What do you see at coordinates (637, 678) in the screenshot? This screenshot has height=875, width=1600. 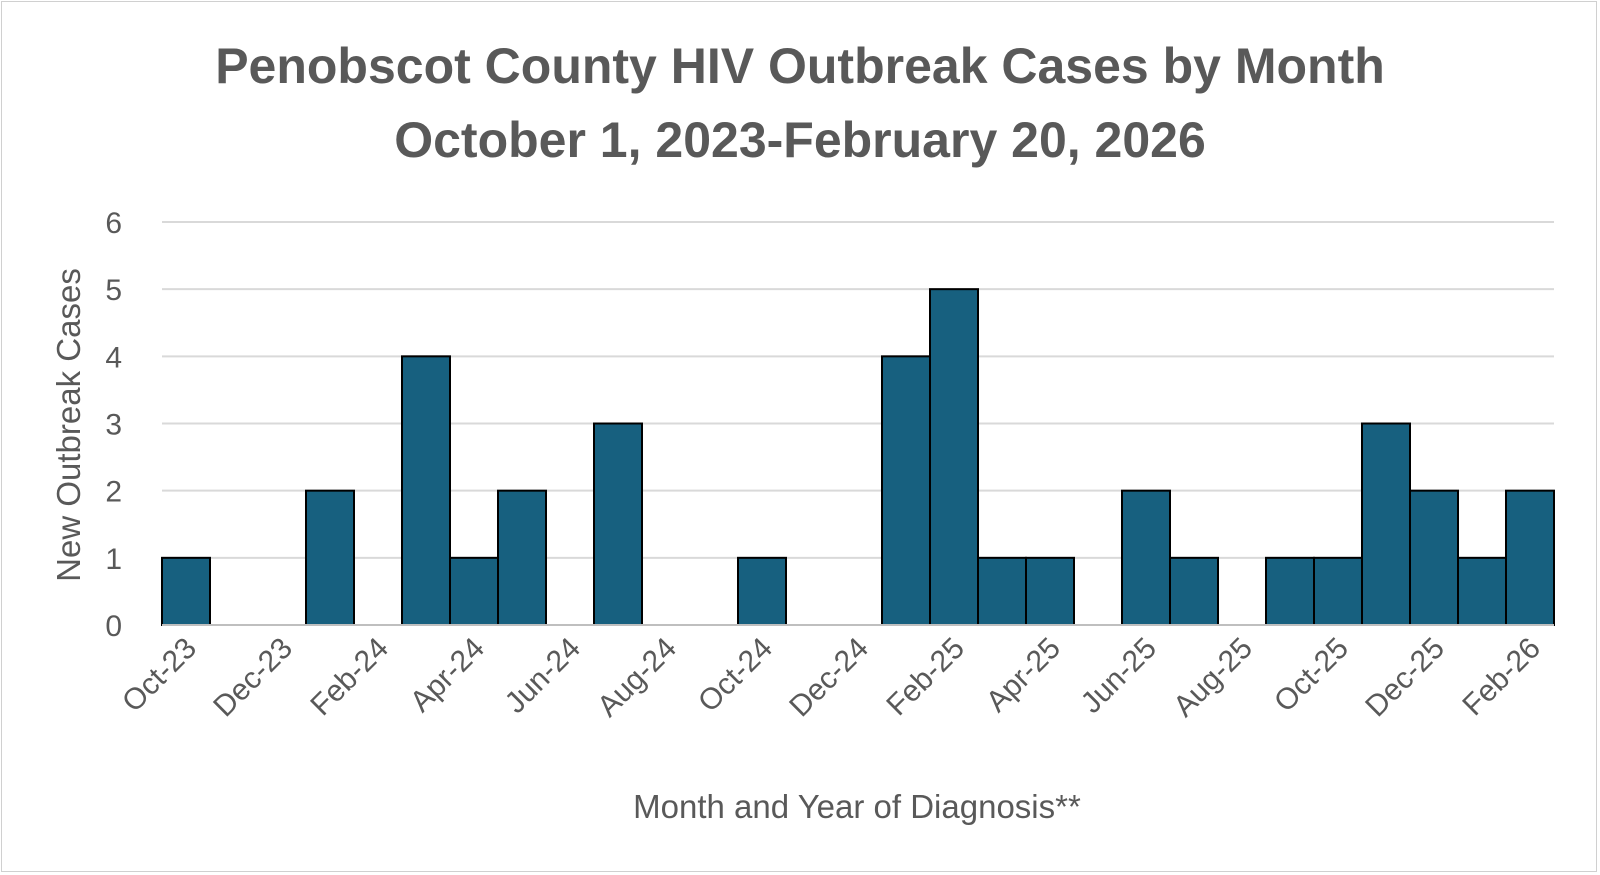 I see `x-tick-label: Aug-24` at bounding box center [637, 678].